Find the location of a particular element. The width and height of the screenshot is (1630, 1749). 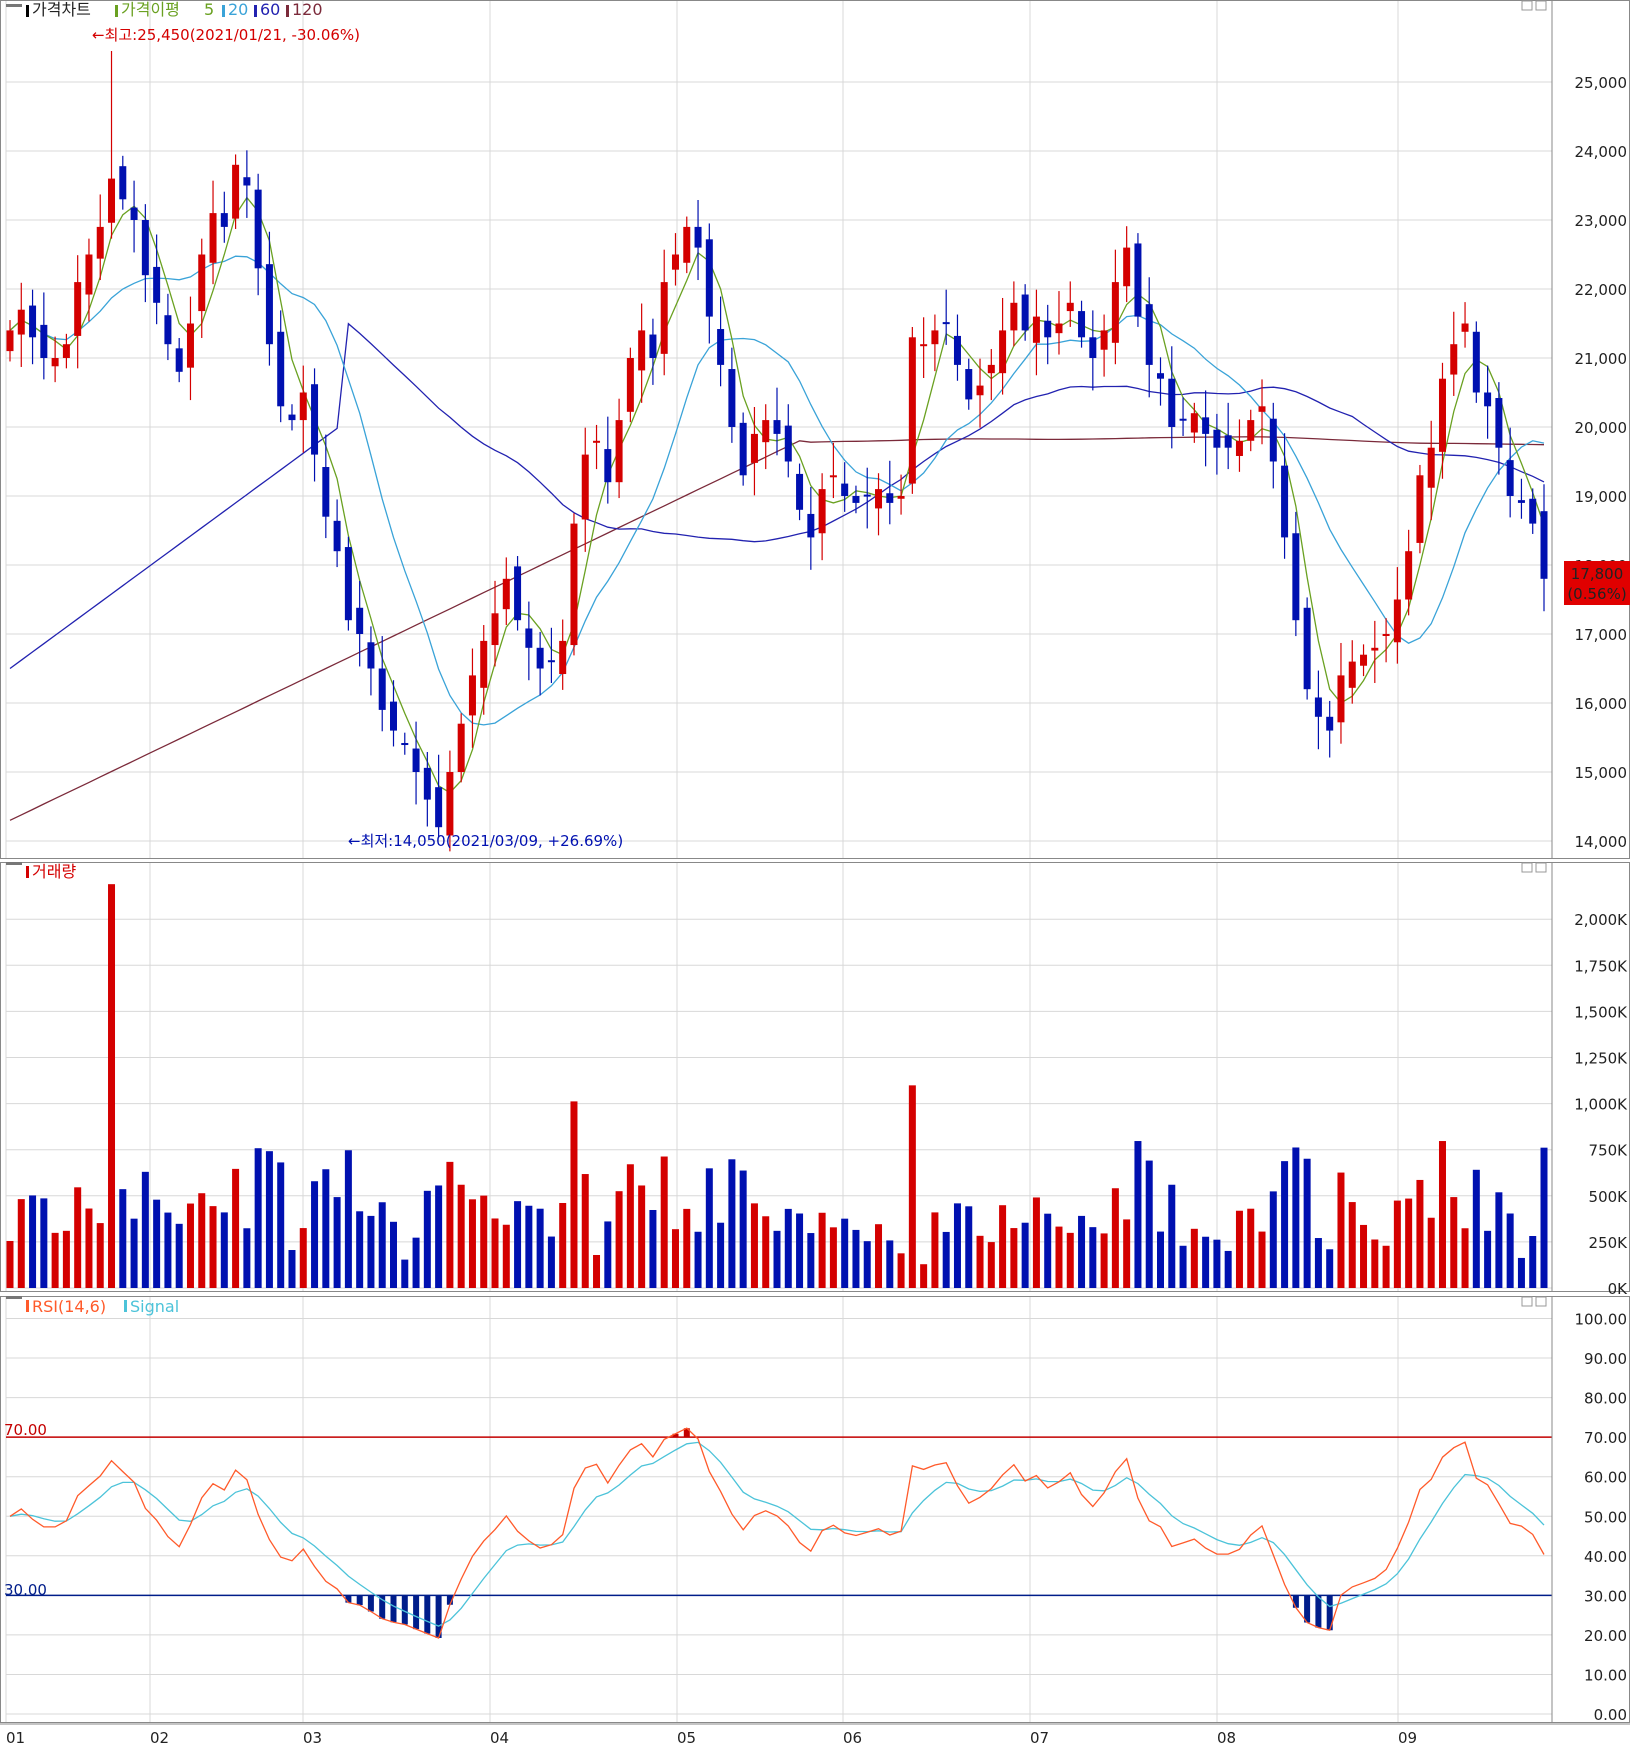

rsi-line is located at coordinates (777, 1533).